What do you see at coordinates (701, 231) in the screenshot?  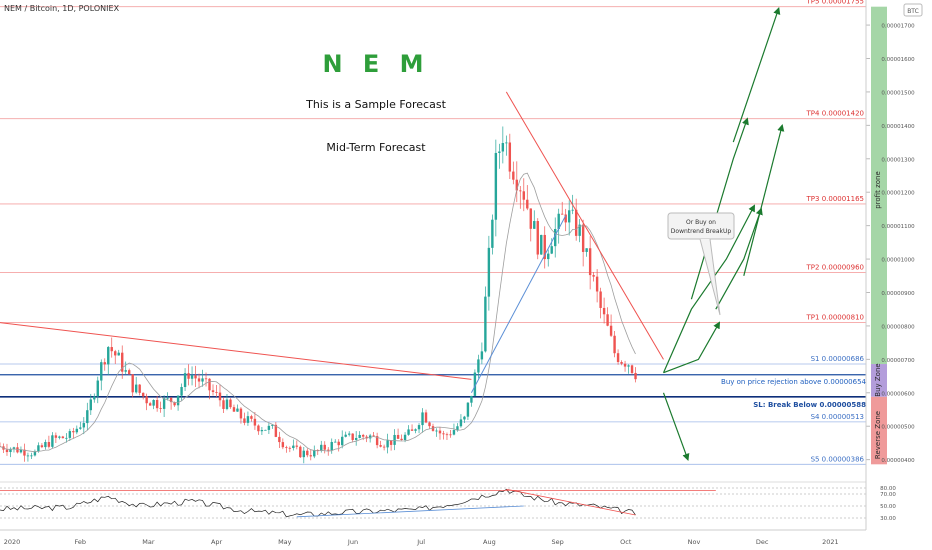 I see `callout-line-2: Downtrend BreakUp` at bounding box center [701, 231].